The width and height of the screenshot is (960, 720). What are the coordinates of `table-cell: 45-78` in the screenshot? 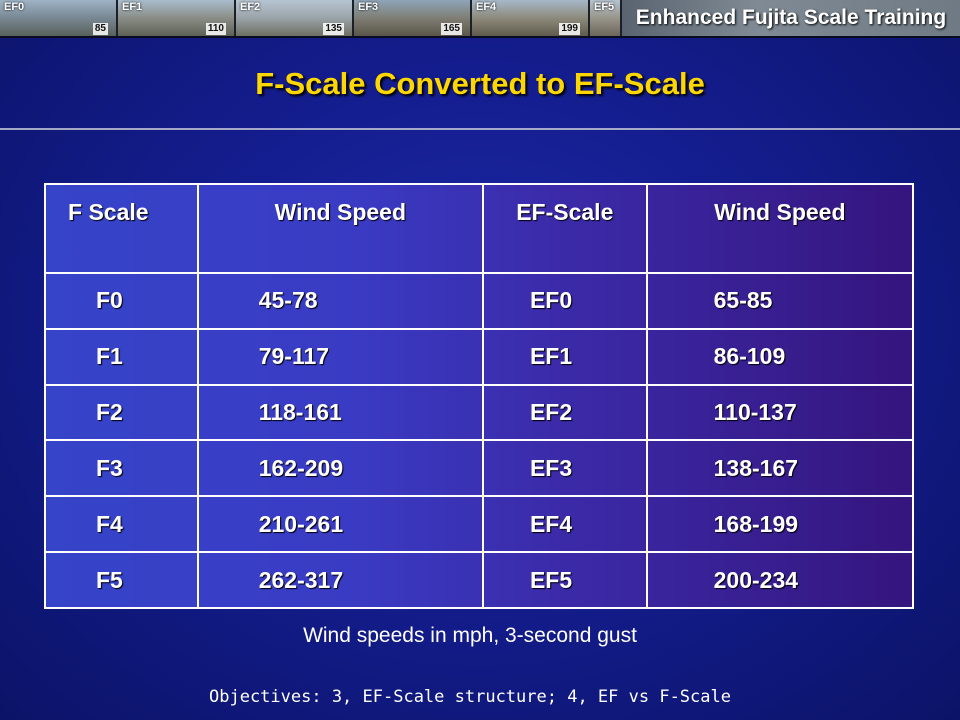 It's located at (340, 301).